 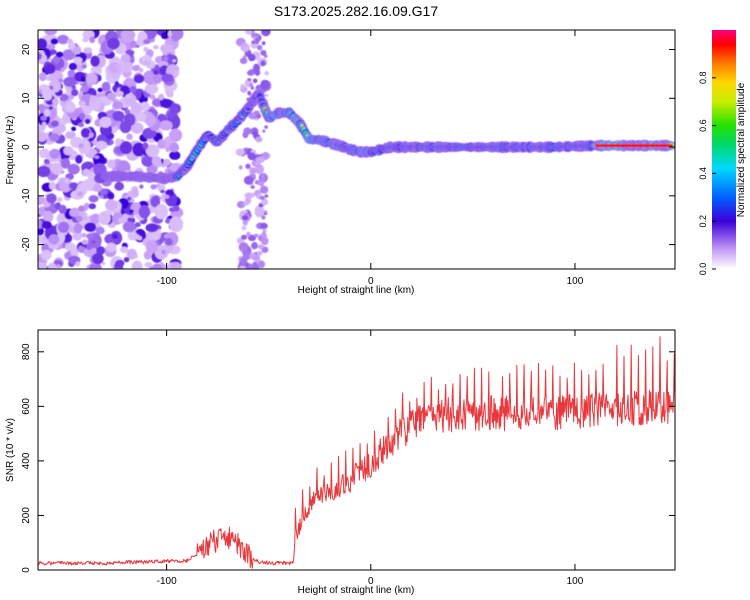 I want to click on y-tick-label: 200, so click(x=26, y=515).